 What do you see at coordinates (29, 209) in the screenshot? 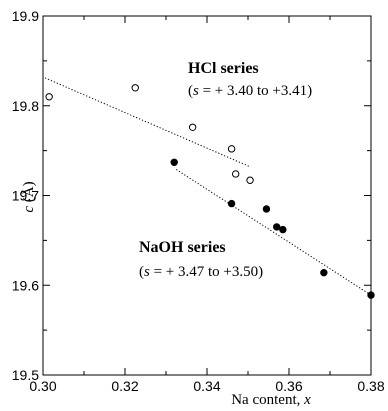
I see `y-axis-title-var: c` at bounding box center [29, 209].